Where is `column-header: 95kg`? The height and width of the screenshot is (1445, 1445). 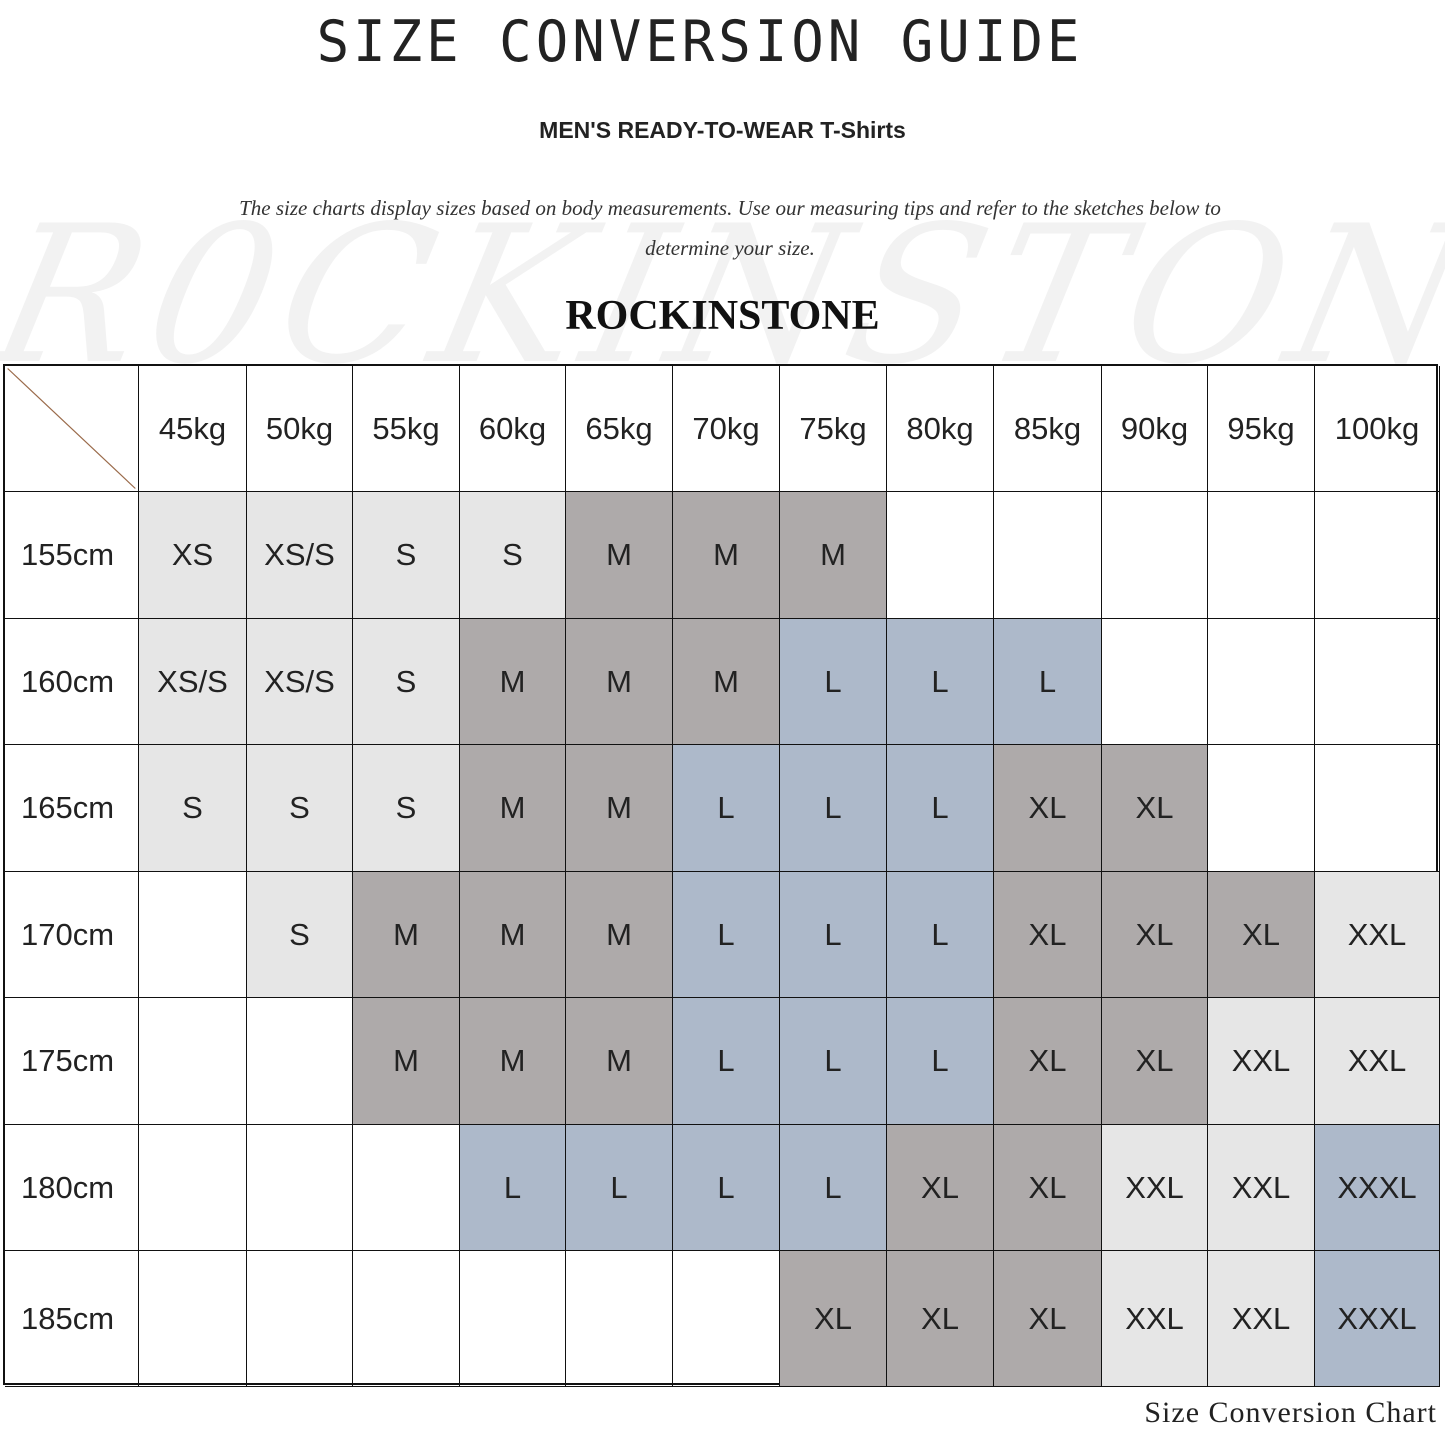 column-header: 95kg is located at coordinates (1261, 429).